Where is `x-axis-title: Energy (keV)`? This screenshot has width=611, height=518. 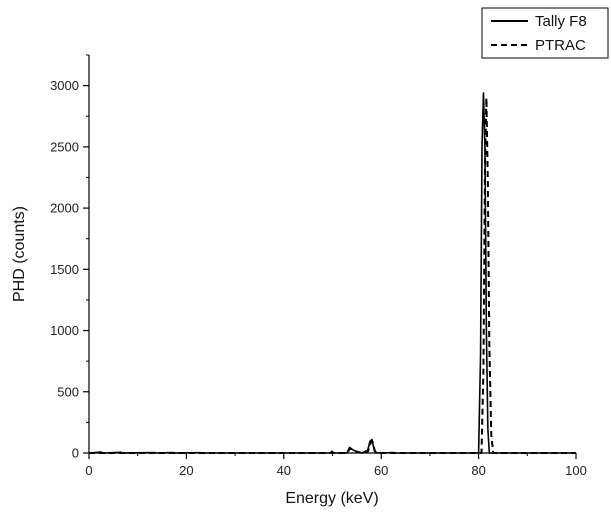
x-axis-title: Energy (keV) is located at coordinates (331, 498).